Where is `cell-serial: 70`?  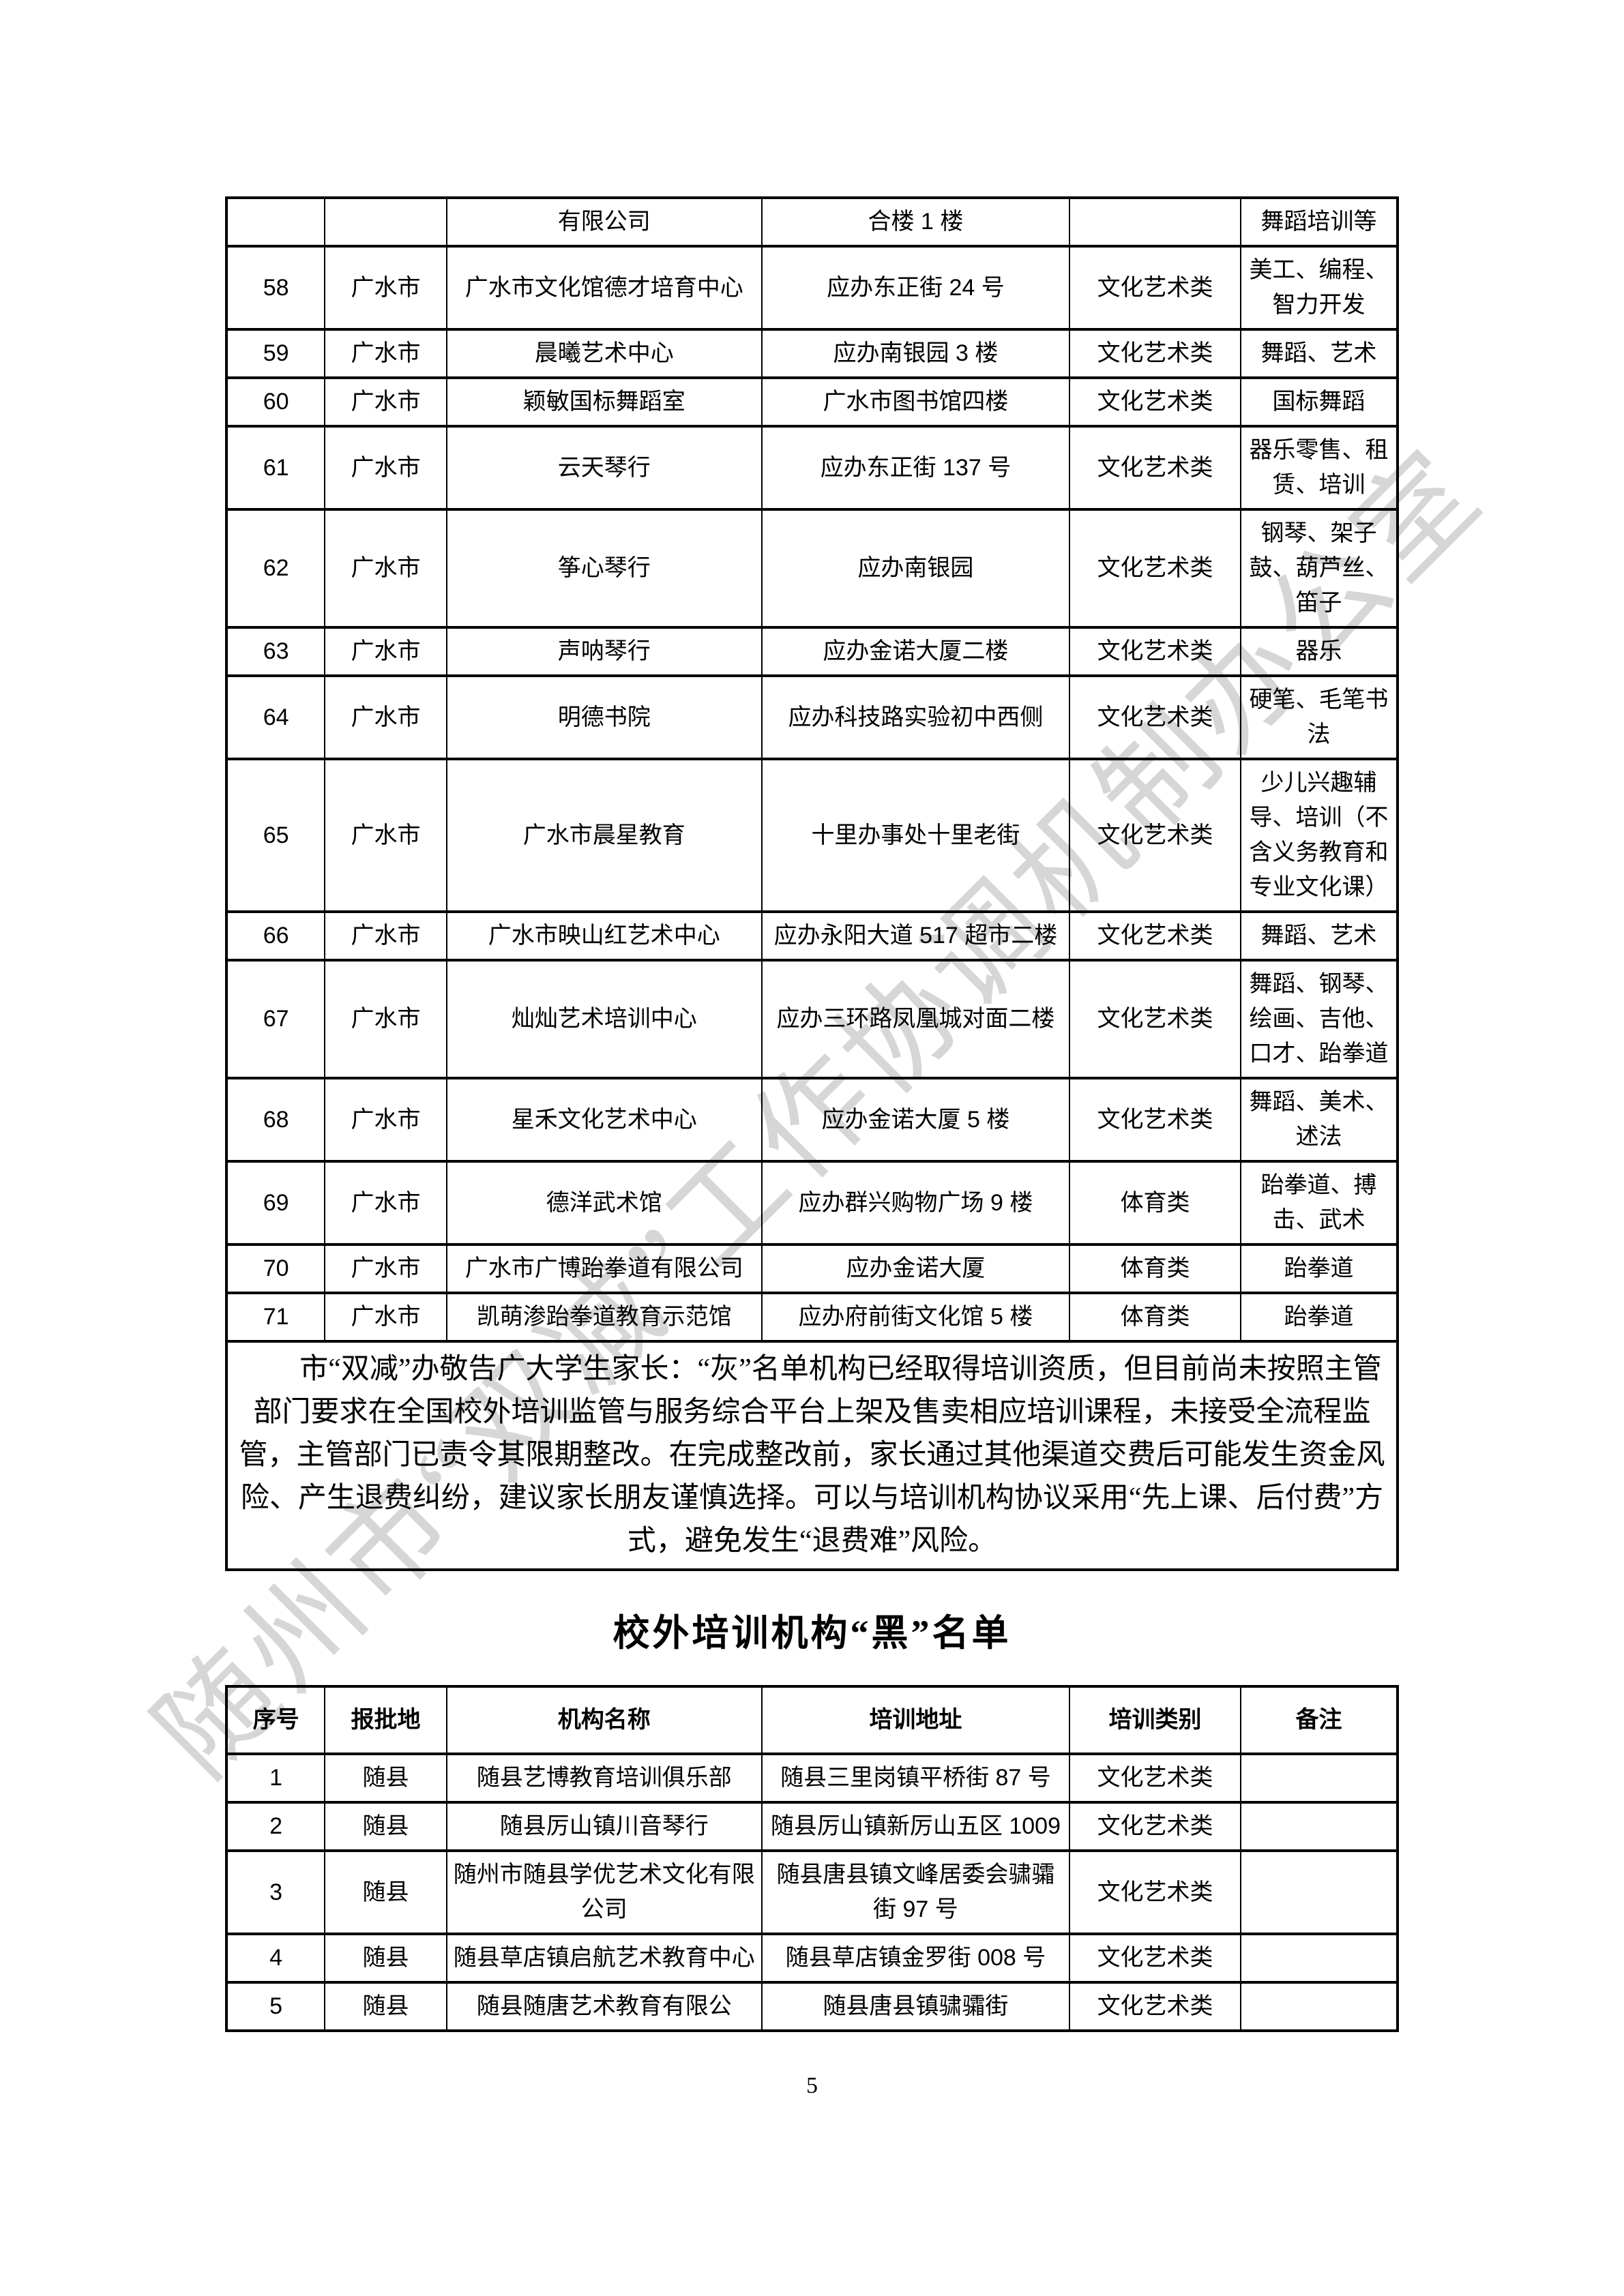 cell-serial: 70 is located at coordinates (275, 1269).